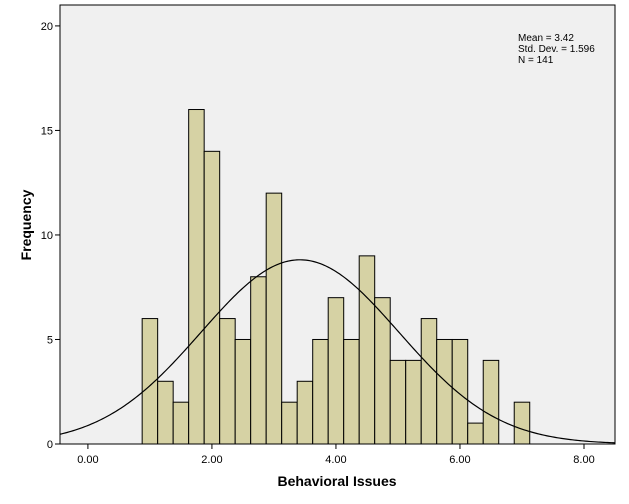 Image resolution: width=629 pixels, height=504 pixels. Describe the element at coordinates (50, 340) in the screenshot. I see `y-tick-label: 5` at that location.